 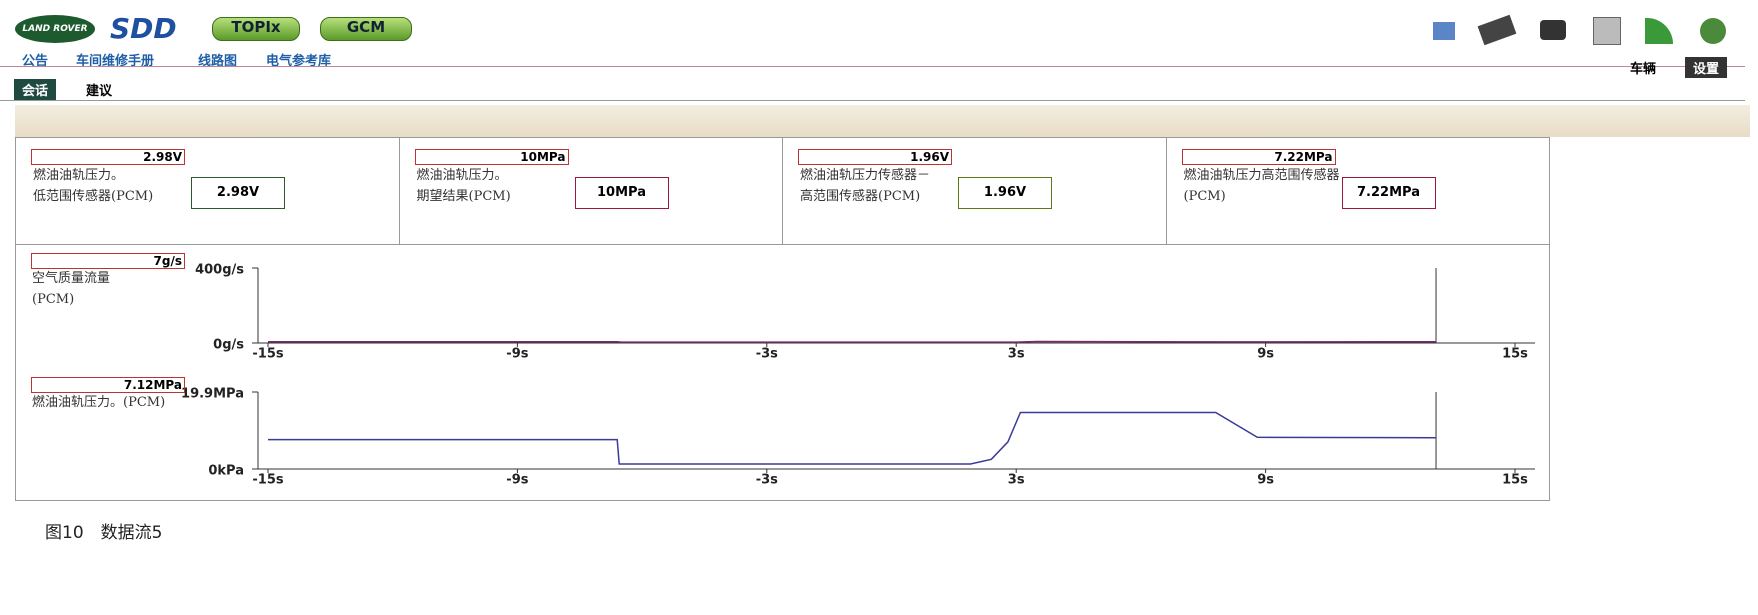 What do you see at coordinates (1388, 193) in the screenshot?
I see `gauge-display: 7.22MPa` at bounding box center [1388, 193].